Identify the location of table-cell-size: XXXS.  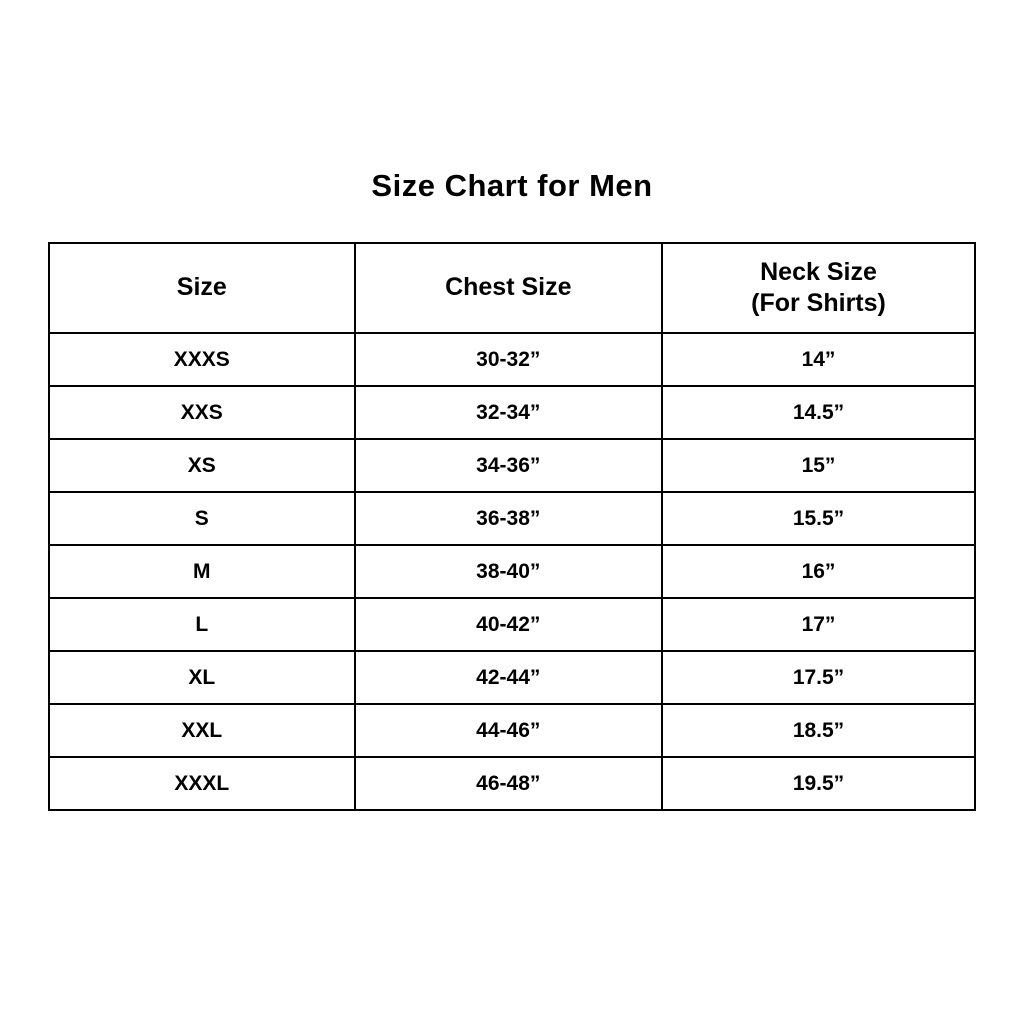
(202, 359).